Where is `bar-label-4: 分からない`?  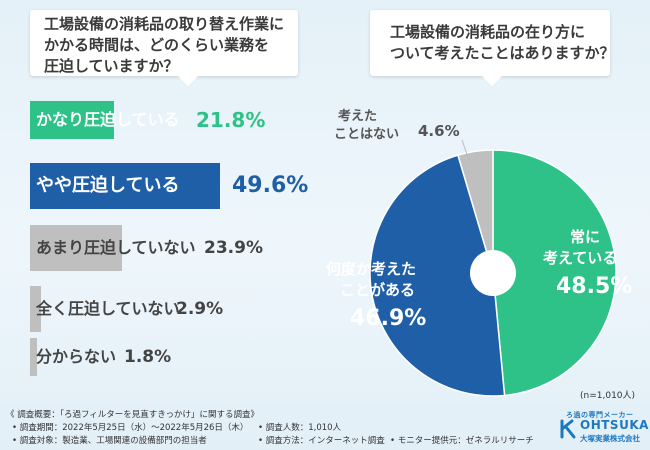 bar-label-4: 分からない is located at coordinates (76, 356).